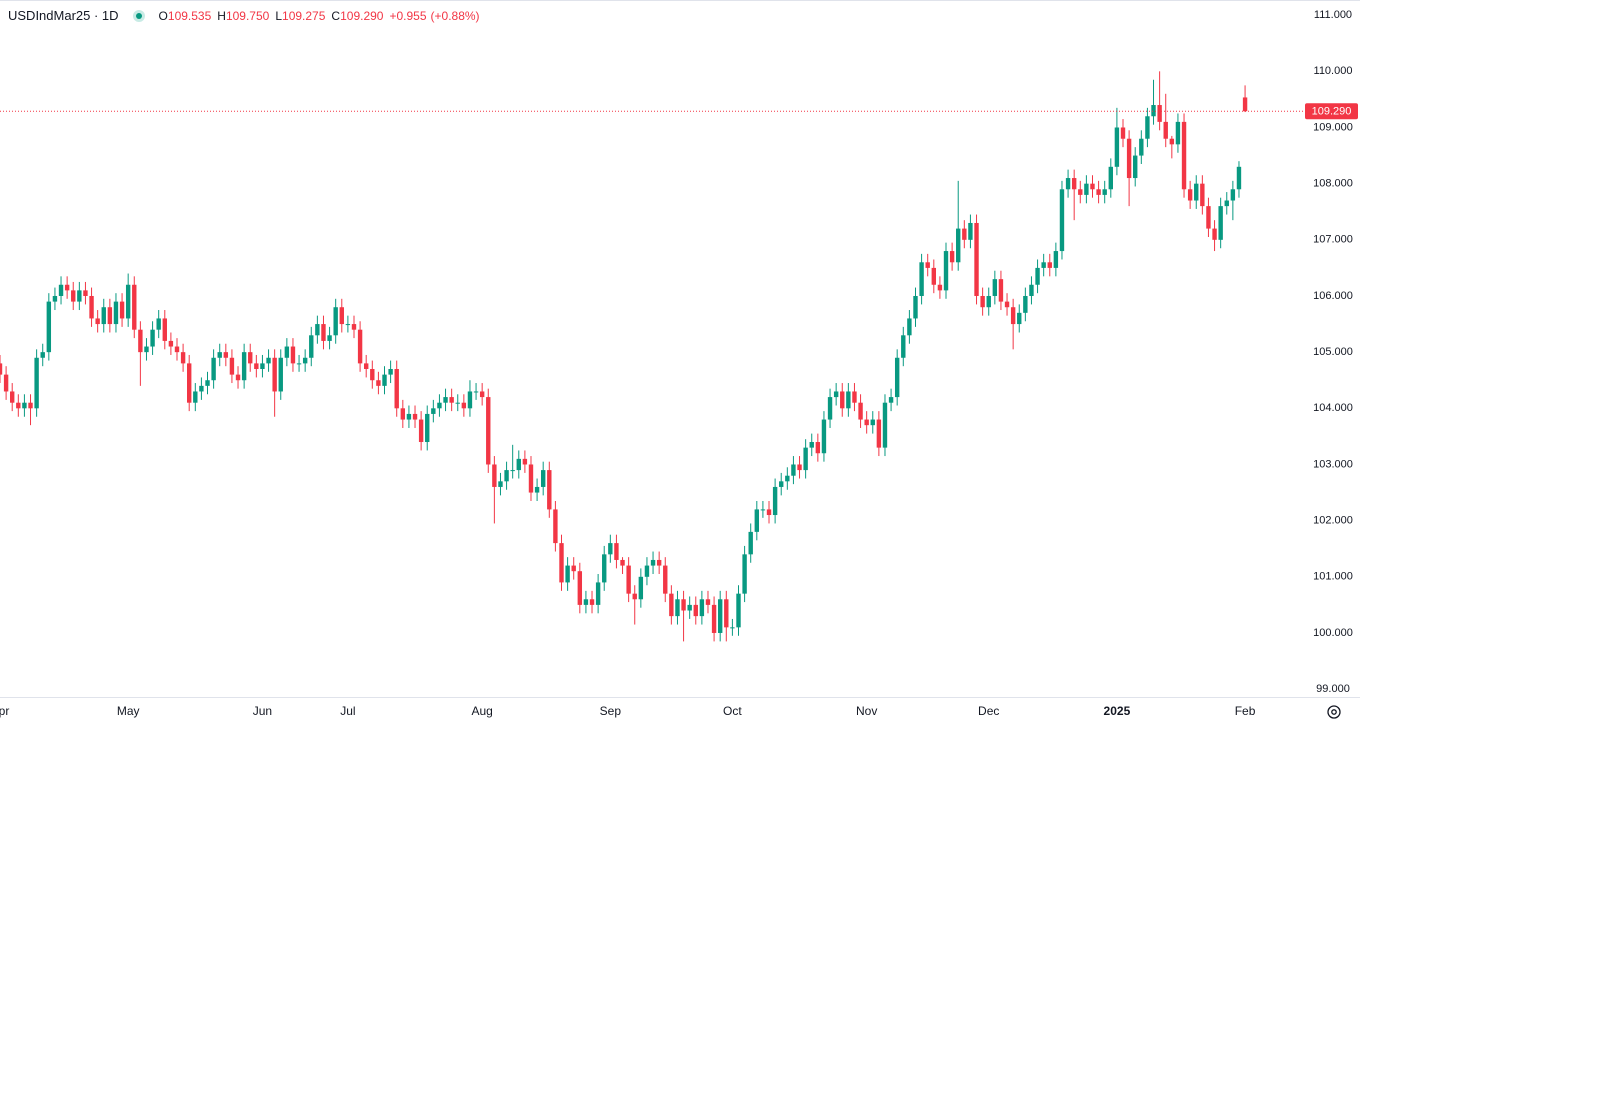 This screenshot has width=1611, height=1100. I want to click on y-tick-label: 100.000, so click(1333, 633).